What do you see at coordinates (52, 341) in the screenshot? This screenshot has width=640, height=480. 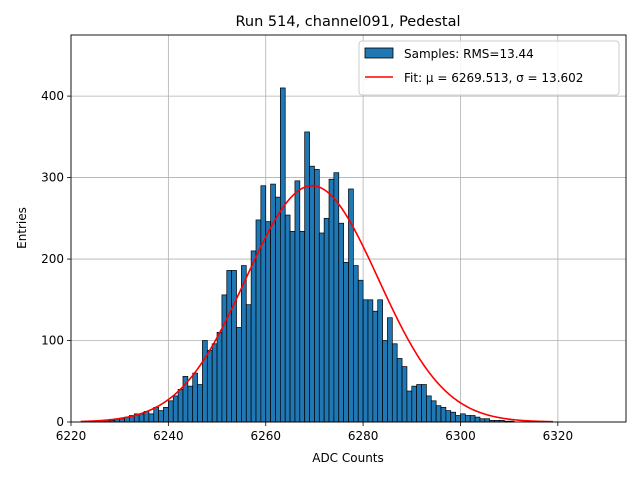 I see `y-tick-label: 100` at bounding box center [52, 341].